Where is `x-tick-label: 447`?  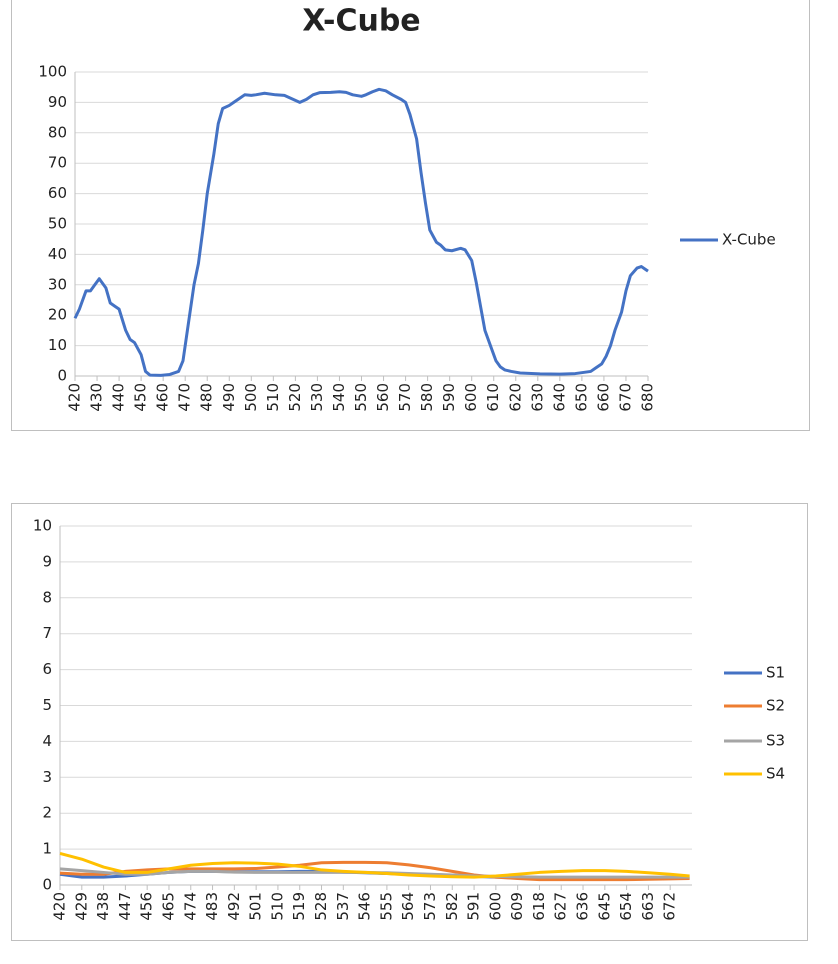 x-tick-label: 447 is located at coordinates (125, 906).